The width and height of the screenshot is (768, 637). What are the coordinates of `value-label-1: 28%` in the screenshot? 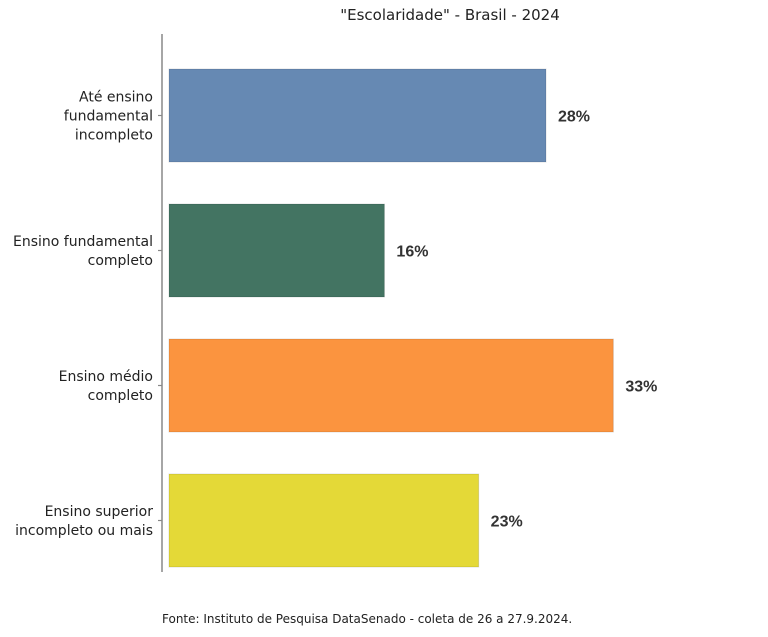 It's located at (574, 117).